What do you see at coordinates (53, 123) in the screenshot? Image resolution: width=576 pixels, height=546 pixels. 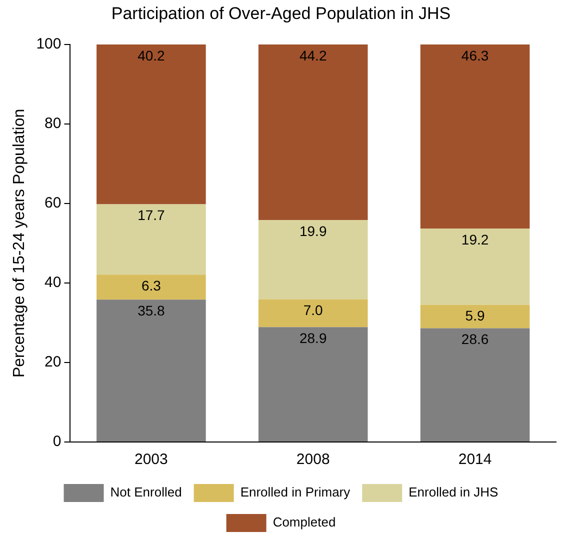 I see `y-tick-label: 80` at bounding box center [53, 123].